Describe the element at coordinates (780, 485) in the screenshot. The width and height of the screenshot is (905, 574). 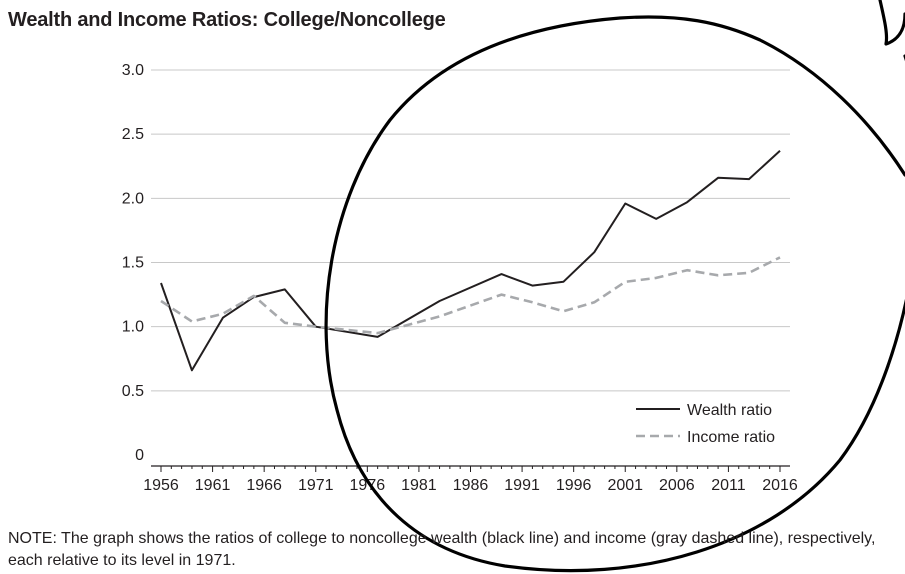
I see `x-tick-label: 2016` at that location.